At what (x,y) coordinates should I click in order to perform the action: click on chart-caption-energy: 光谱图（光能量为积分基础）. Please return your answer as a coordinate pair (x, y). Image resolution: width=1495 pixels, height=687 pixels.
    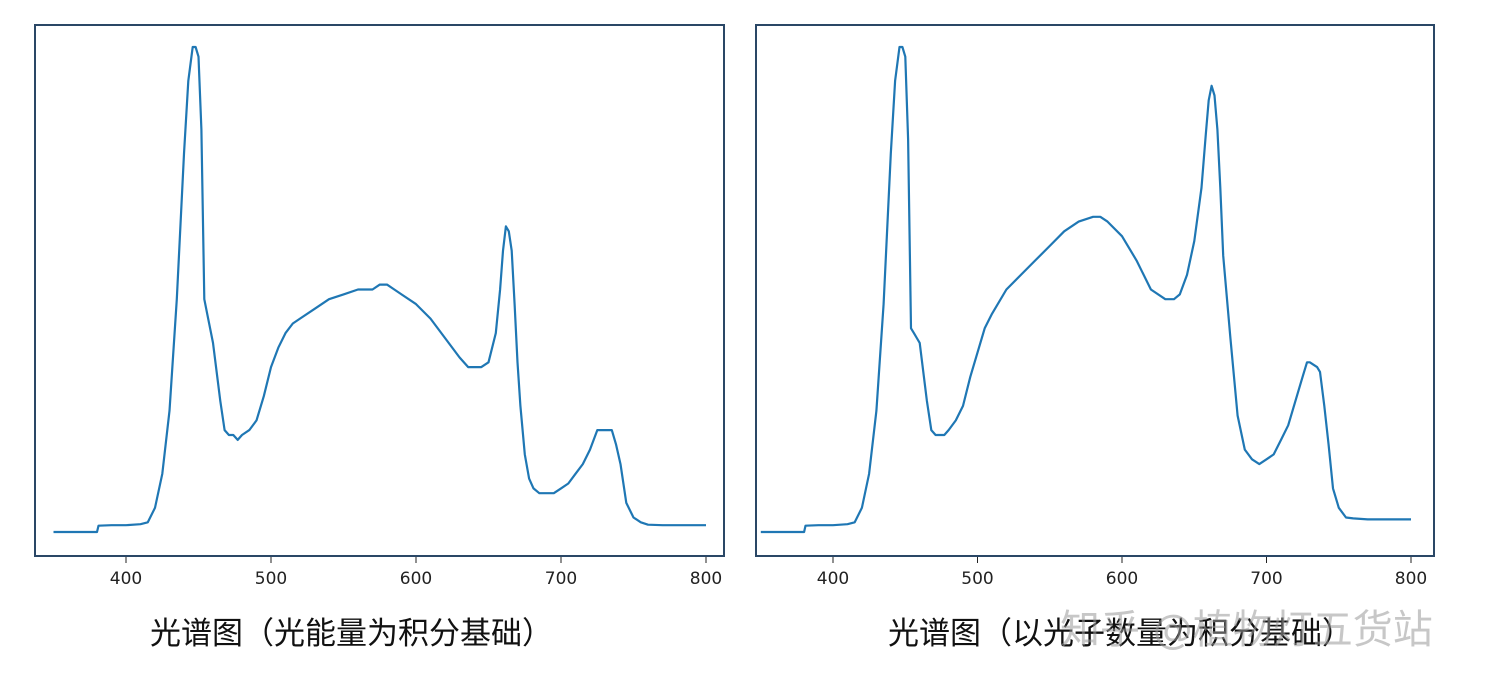
    Looking at the image, I should click on (351, 634).